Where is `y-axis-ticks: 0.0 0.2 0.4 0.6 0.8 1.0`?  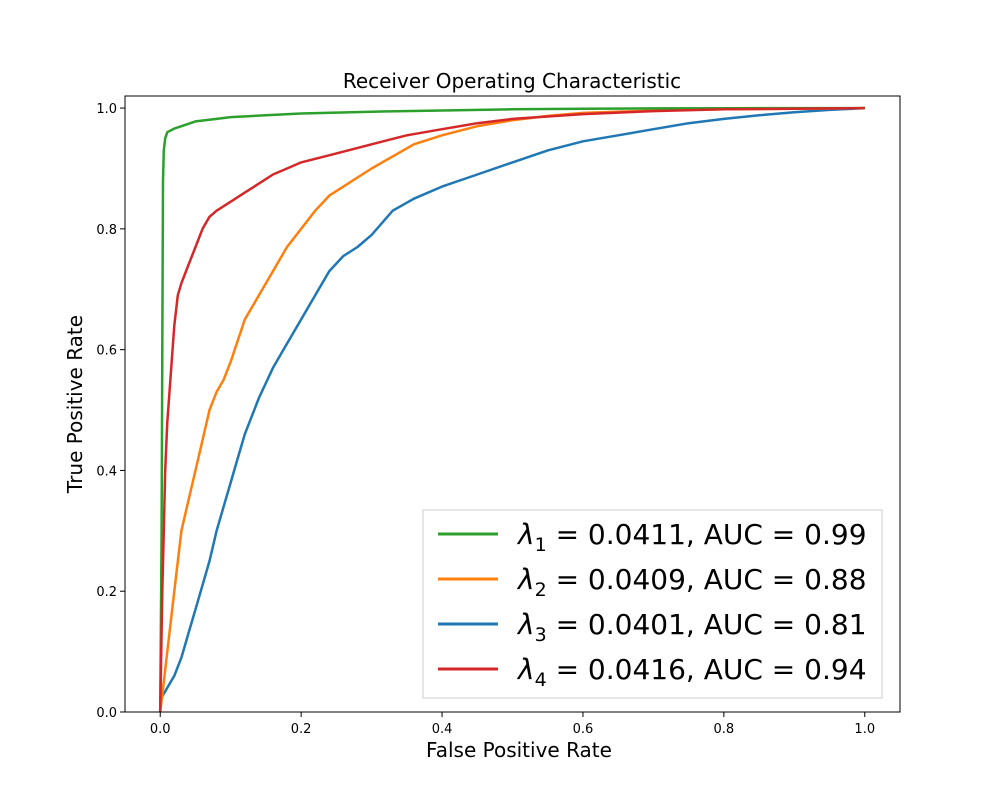
y-axis-ticks: 0.0 0.2 0.4 0.6 0.8 1.0 is located at coordinates (110, 411).